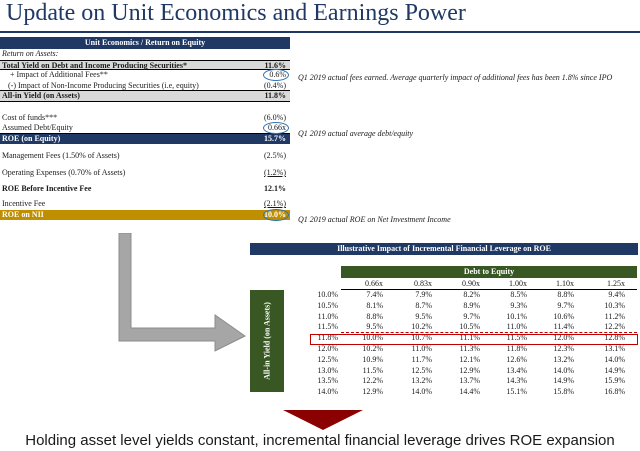 The height and width of the screenshot is (451, 640). Describe the element at coordinates (423, 283) in the screenshot. I see `column-header-0_83x: 0.83x` at that location.